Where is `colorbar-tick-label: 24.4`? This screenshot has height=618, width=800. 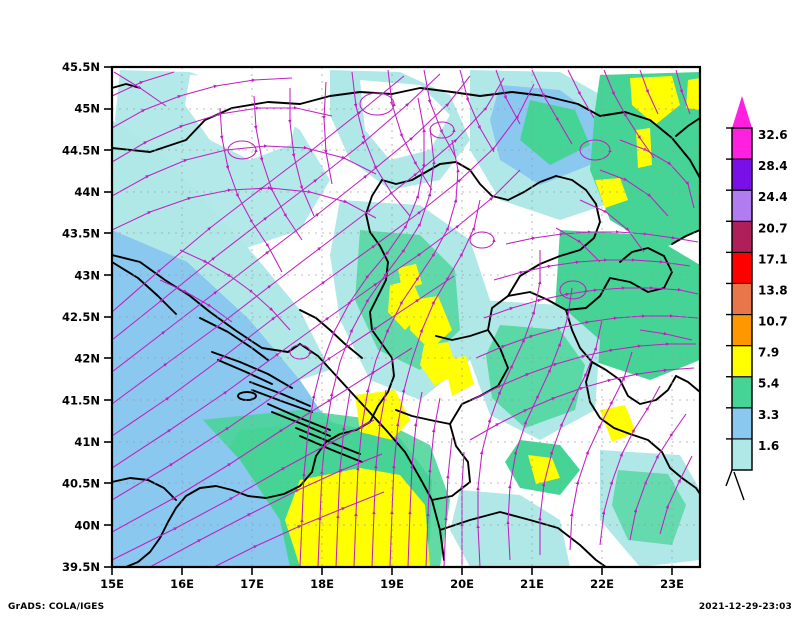 colorbar-tick-label: 24.4 is located at coordinates (773, 197).